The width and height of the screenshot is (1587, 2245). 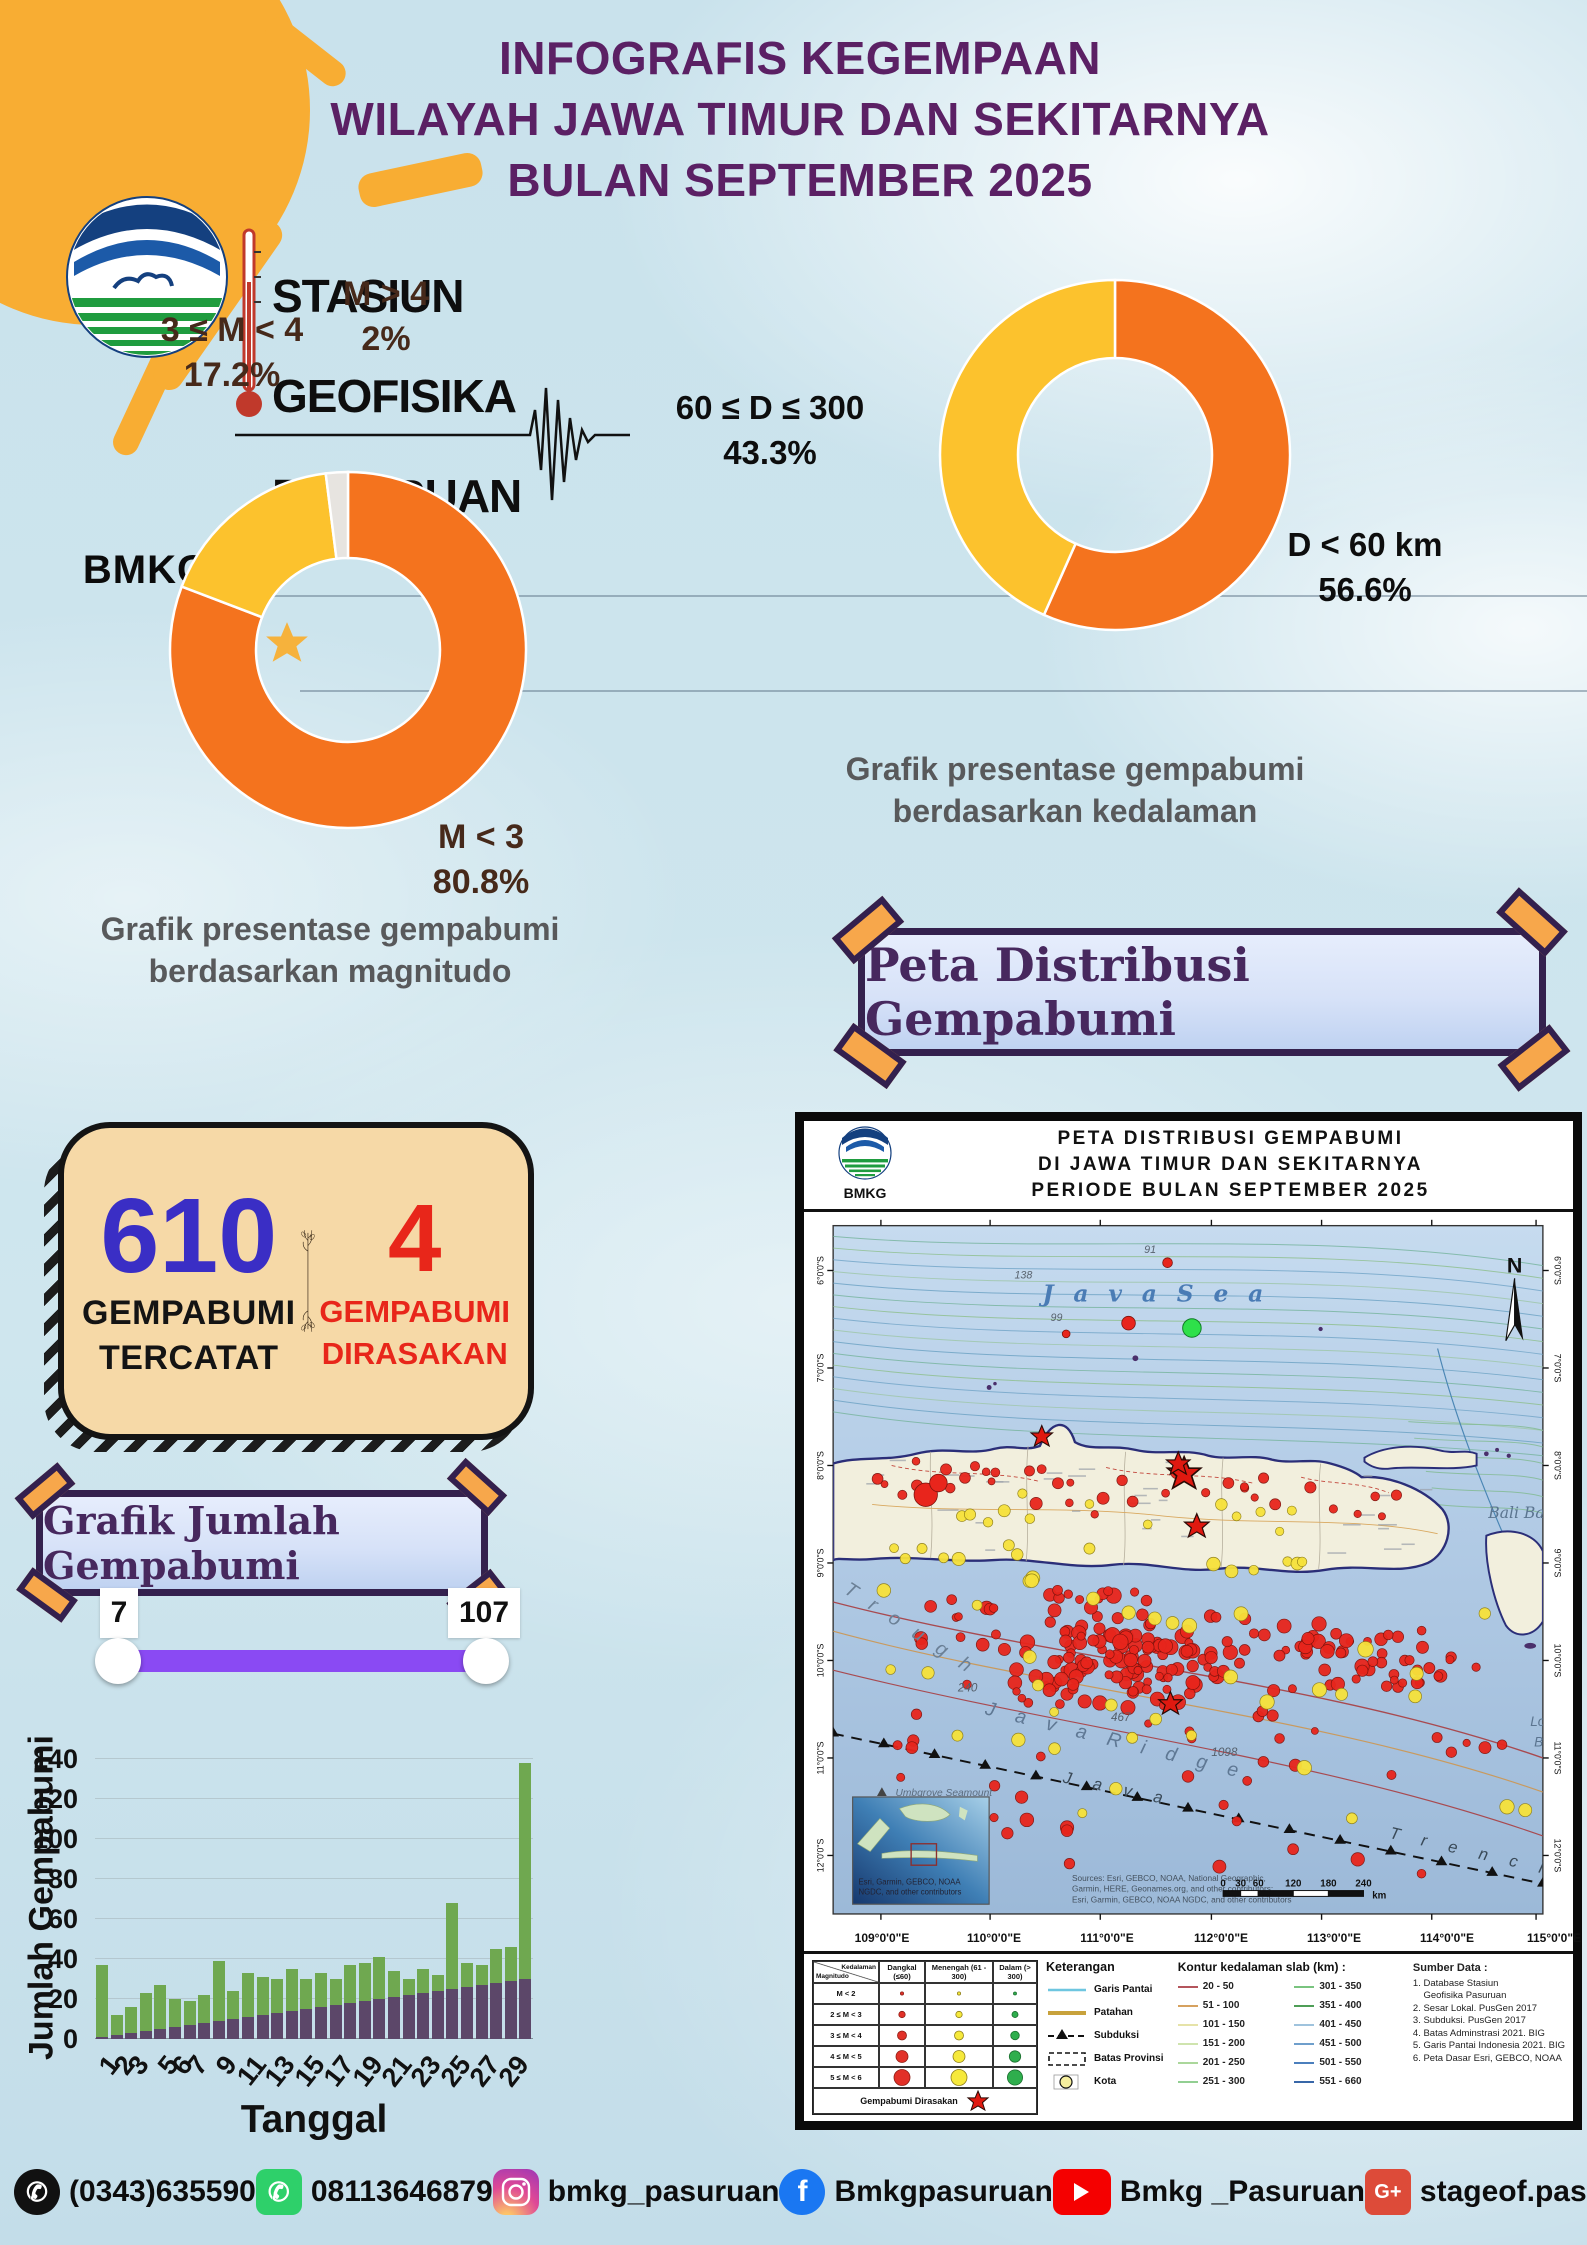 I want to click on felt-stat: 4 GEMPABUMI DIRASAKAN, so click(x=414, y=1281).